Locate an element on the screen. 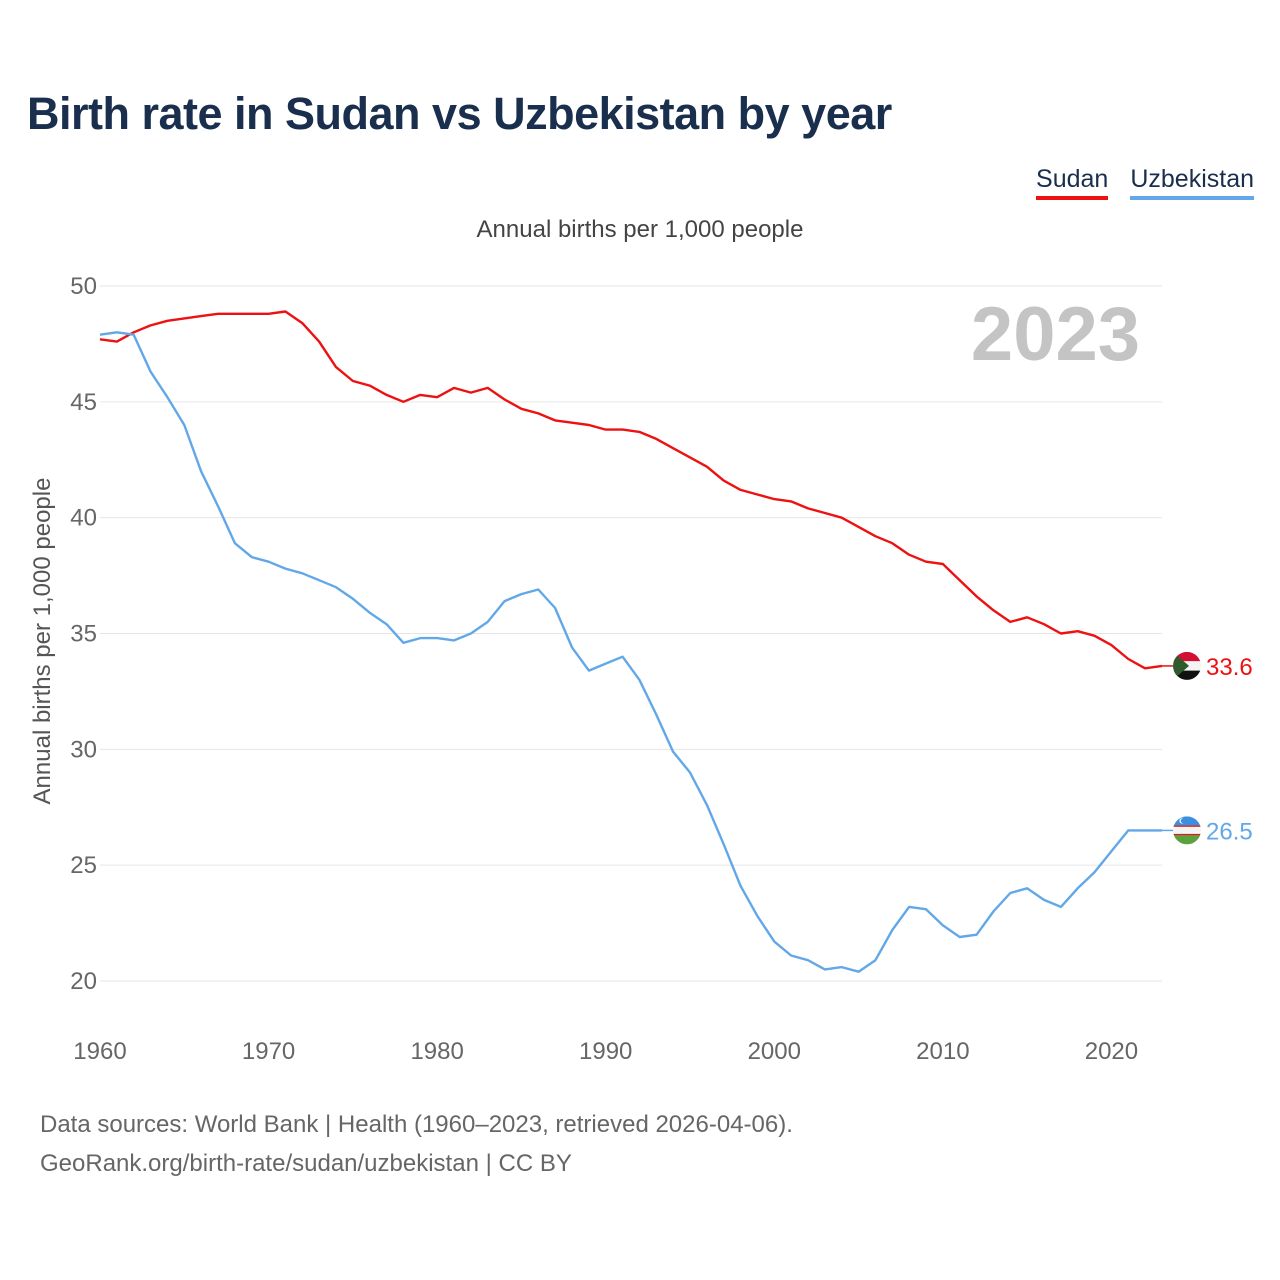 This screenshot has height=1280, width=1280. y-axis-ticks: 50 45 40 35 30 25 20 is located at coordinates (83, 634).